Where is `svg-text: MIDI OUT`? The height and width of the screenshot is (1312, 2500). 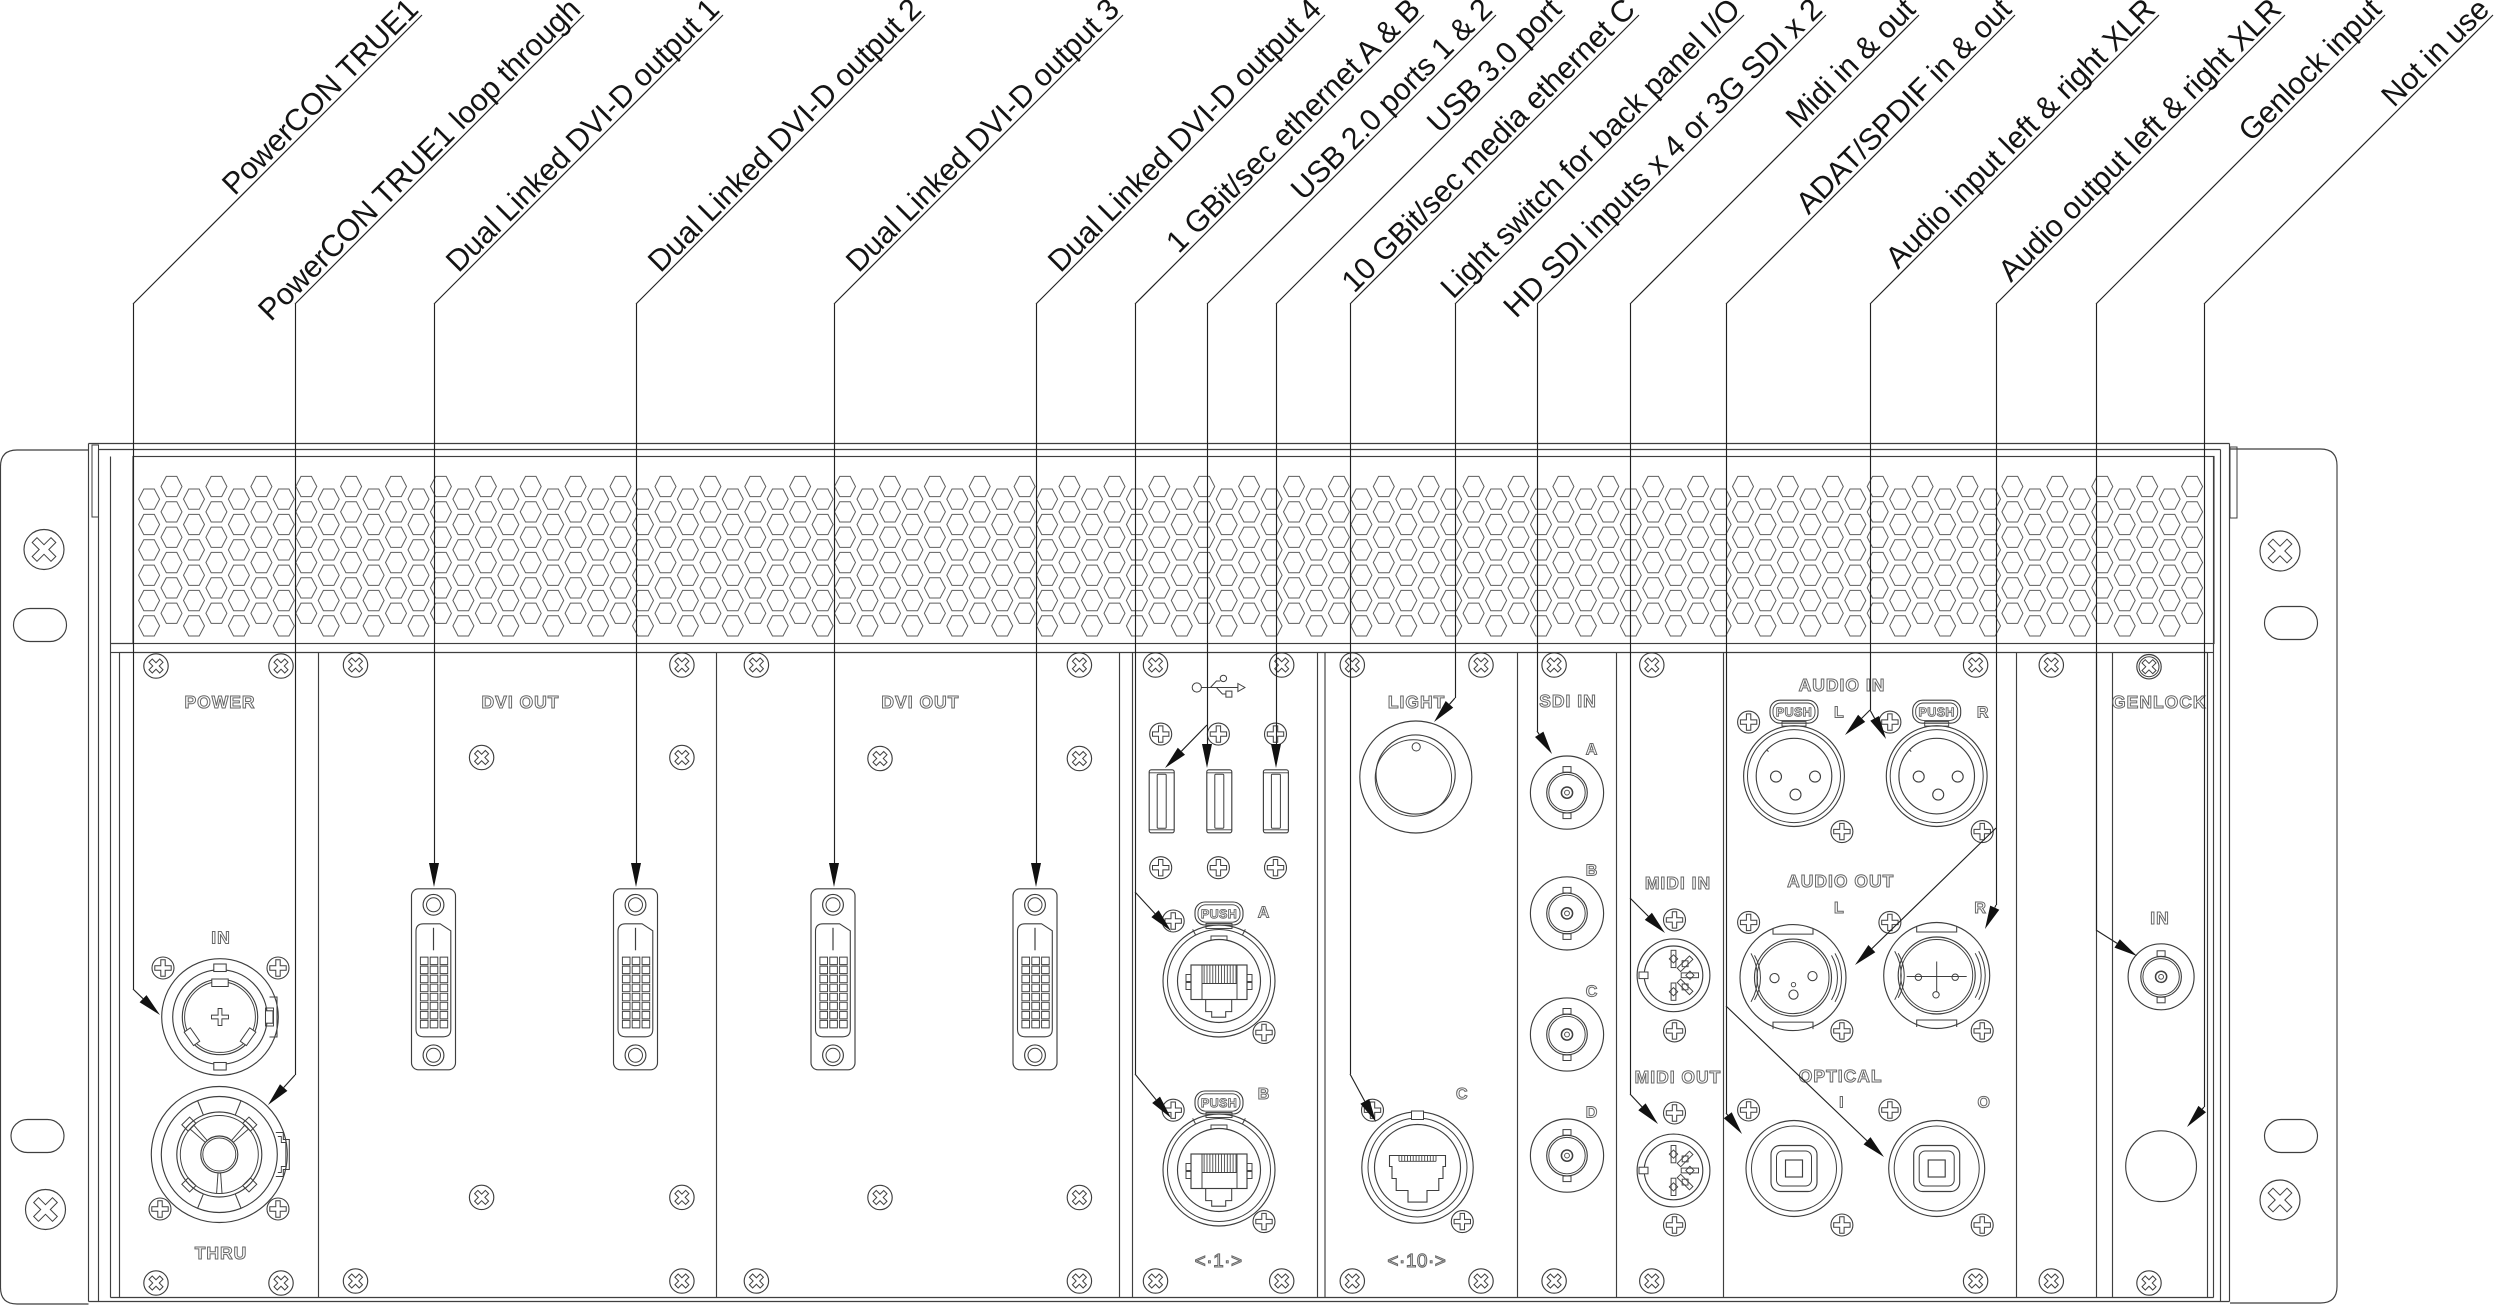 svg-text: MIDI OUT is located at coordinates (1678, 1077).